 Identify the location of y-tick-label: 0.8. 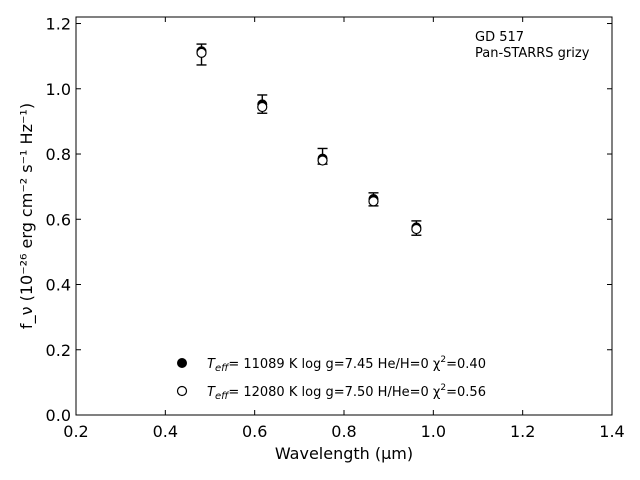
(58, 154).